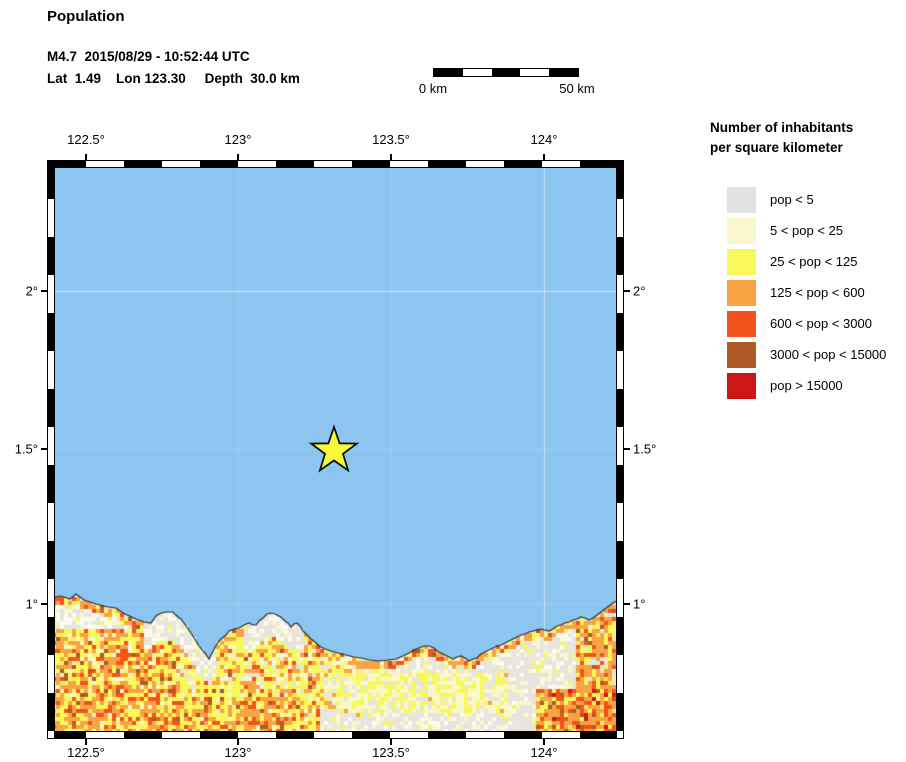 The height and width of the screenshot is (762, 906). What do you see at coordinates (806, 385) in the screenshot?
I see `legend-label: pop > 15000` at bounding box center [806, 385].